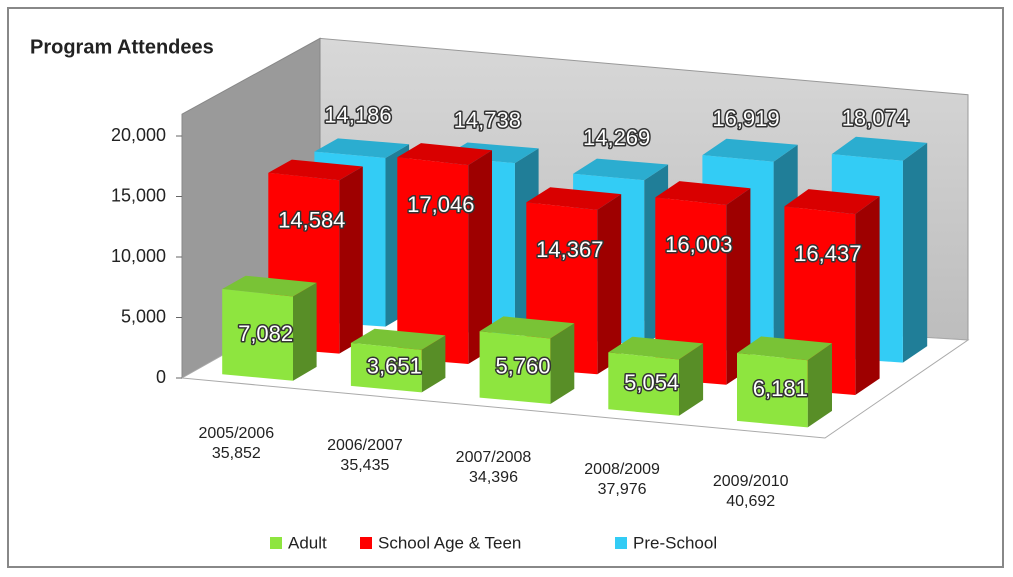 This screenshot has height=577, width=1013. Describe the element at coordinates (161, 377) in the screenshot. I see `y-tick-label: 0` at that location.